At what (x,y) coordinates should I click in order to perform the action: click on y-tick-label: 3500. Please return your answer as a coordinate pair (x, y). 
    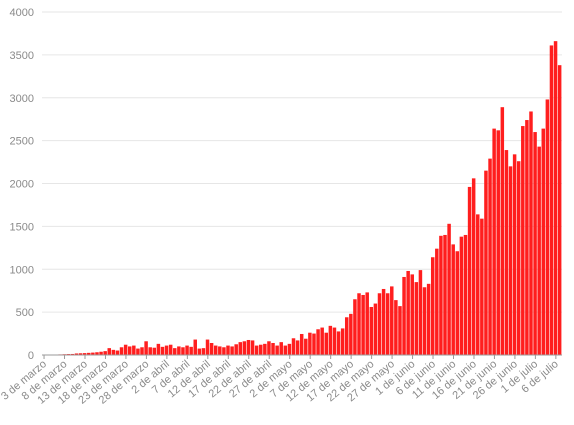
    Looking at the image, I should click on (22, 56).